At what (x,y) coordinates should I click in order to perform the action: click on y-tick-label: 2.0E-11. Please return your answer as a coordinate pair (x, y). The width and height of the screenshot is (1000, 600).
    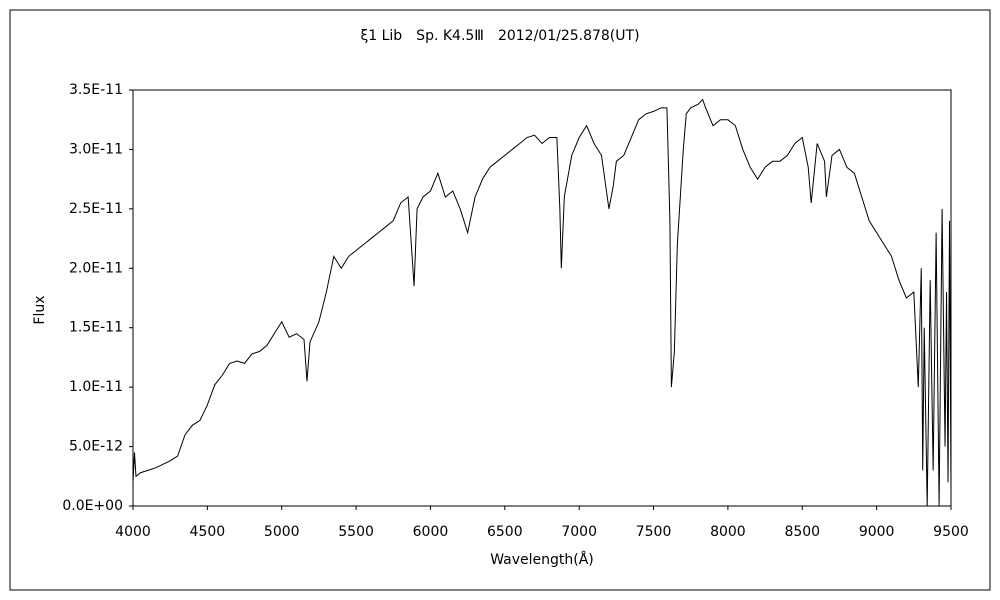
    Looking at the image, I should click on (96, 268).